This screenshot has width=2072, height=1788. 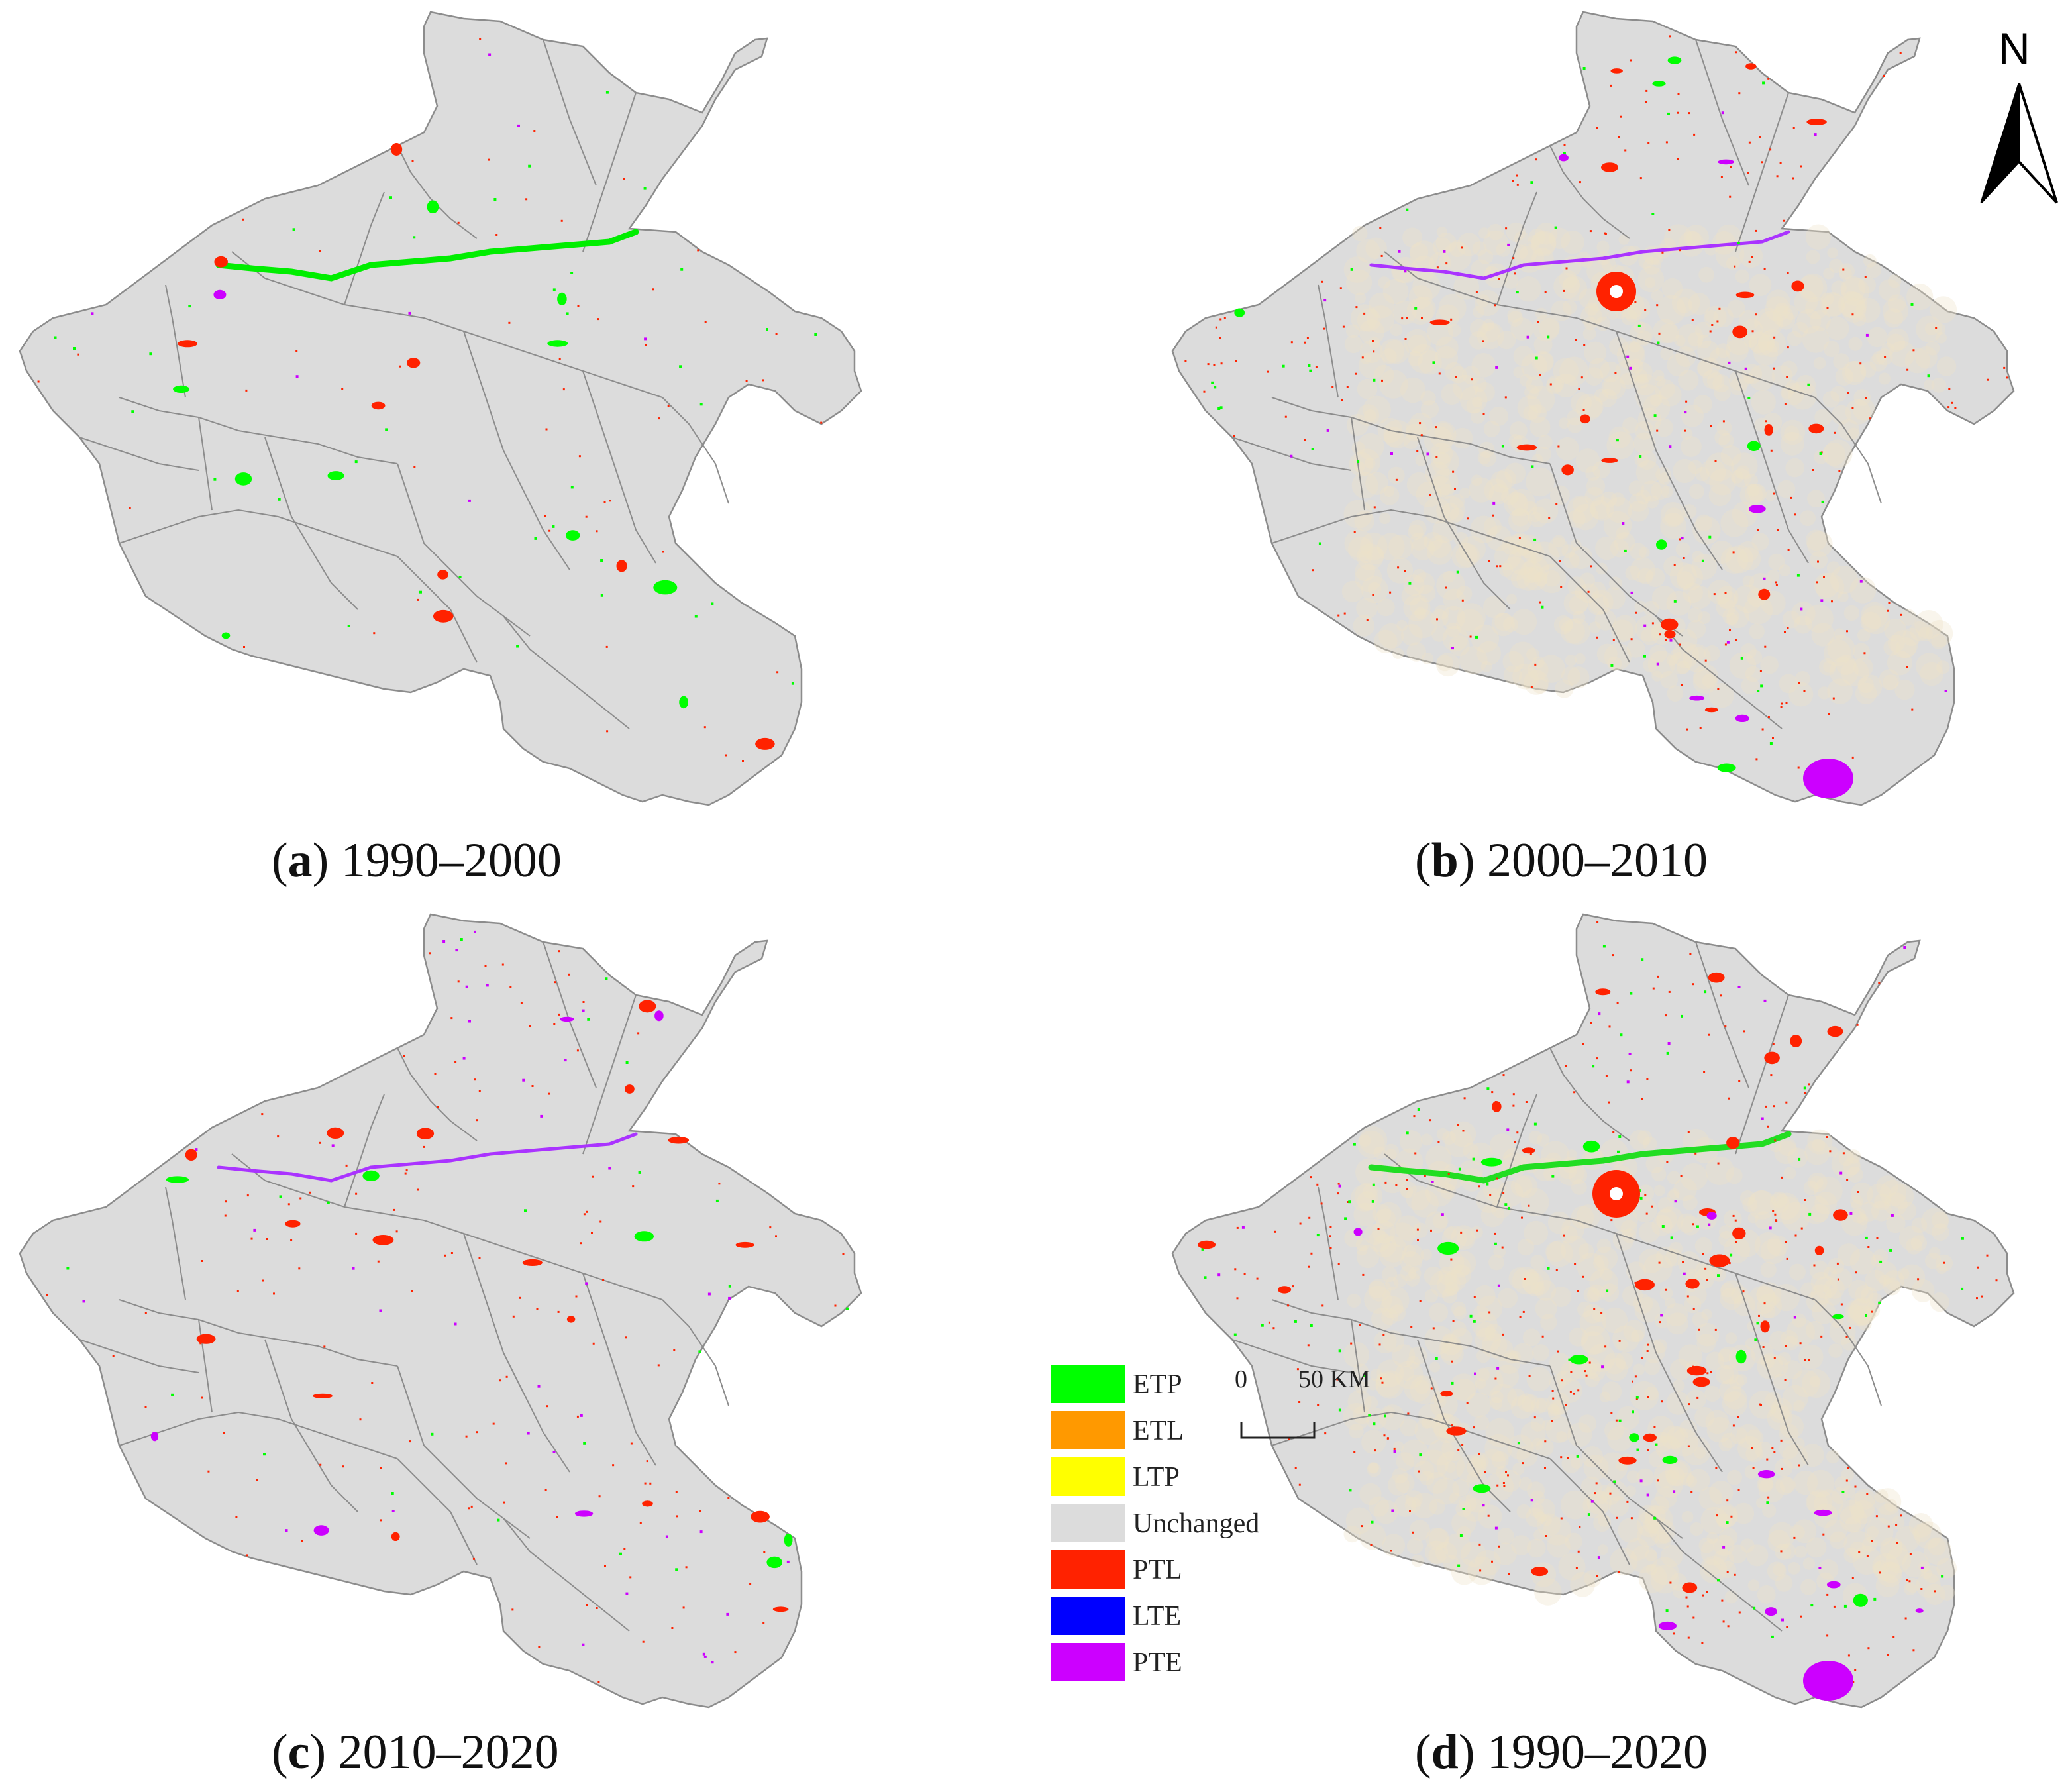 I want to click on legend-swatch-pte, so click(x=1088, y=1662).